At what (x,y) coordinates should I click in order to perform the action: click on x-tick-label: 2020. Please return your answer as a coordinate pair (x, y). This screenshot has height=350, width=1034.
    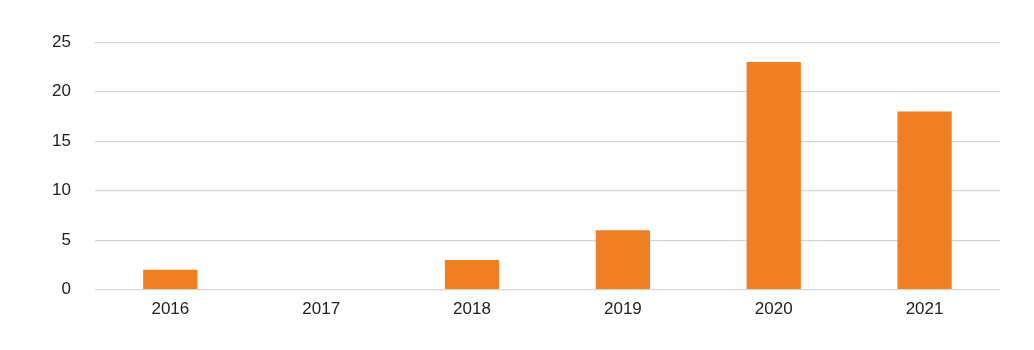
    Looking at the image, I should click on (773, 309).